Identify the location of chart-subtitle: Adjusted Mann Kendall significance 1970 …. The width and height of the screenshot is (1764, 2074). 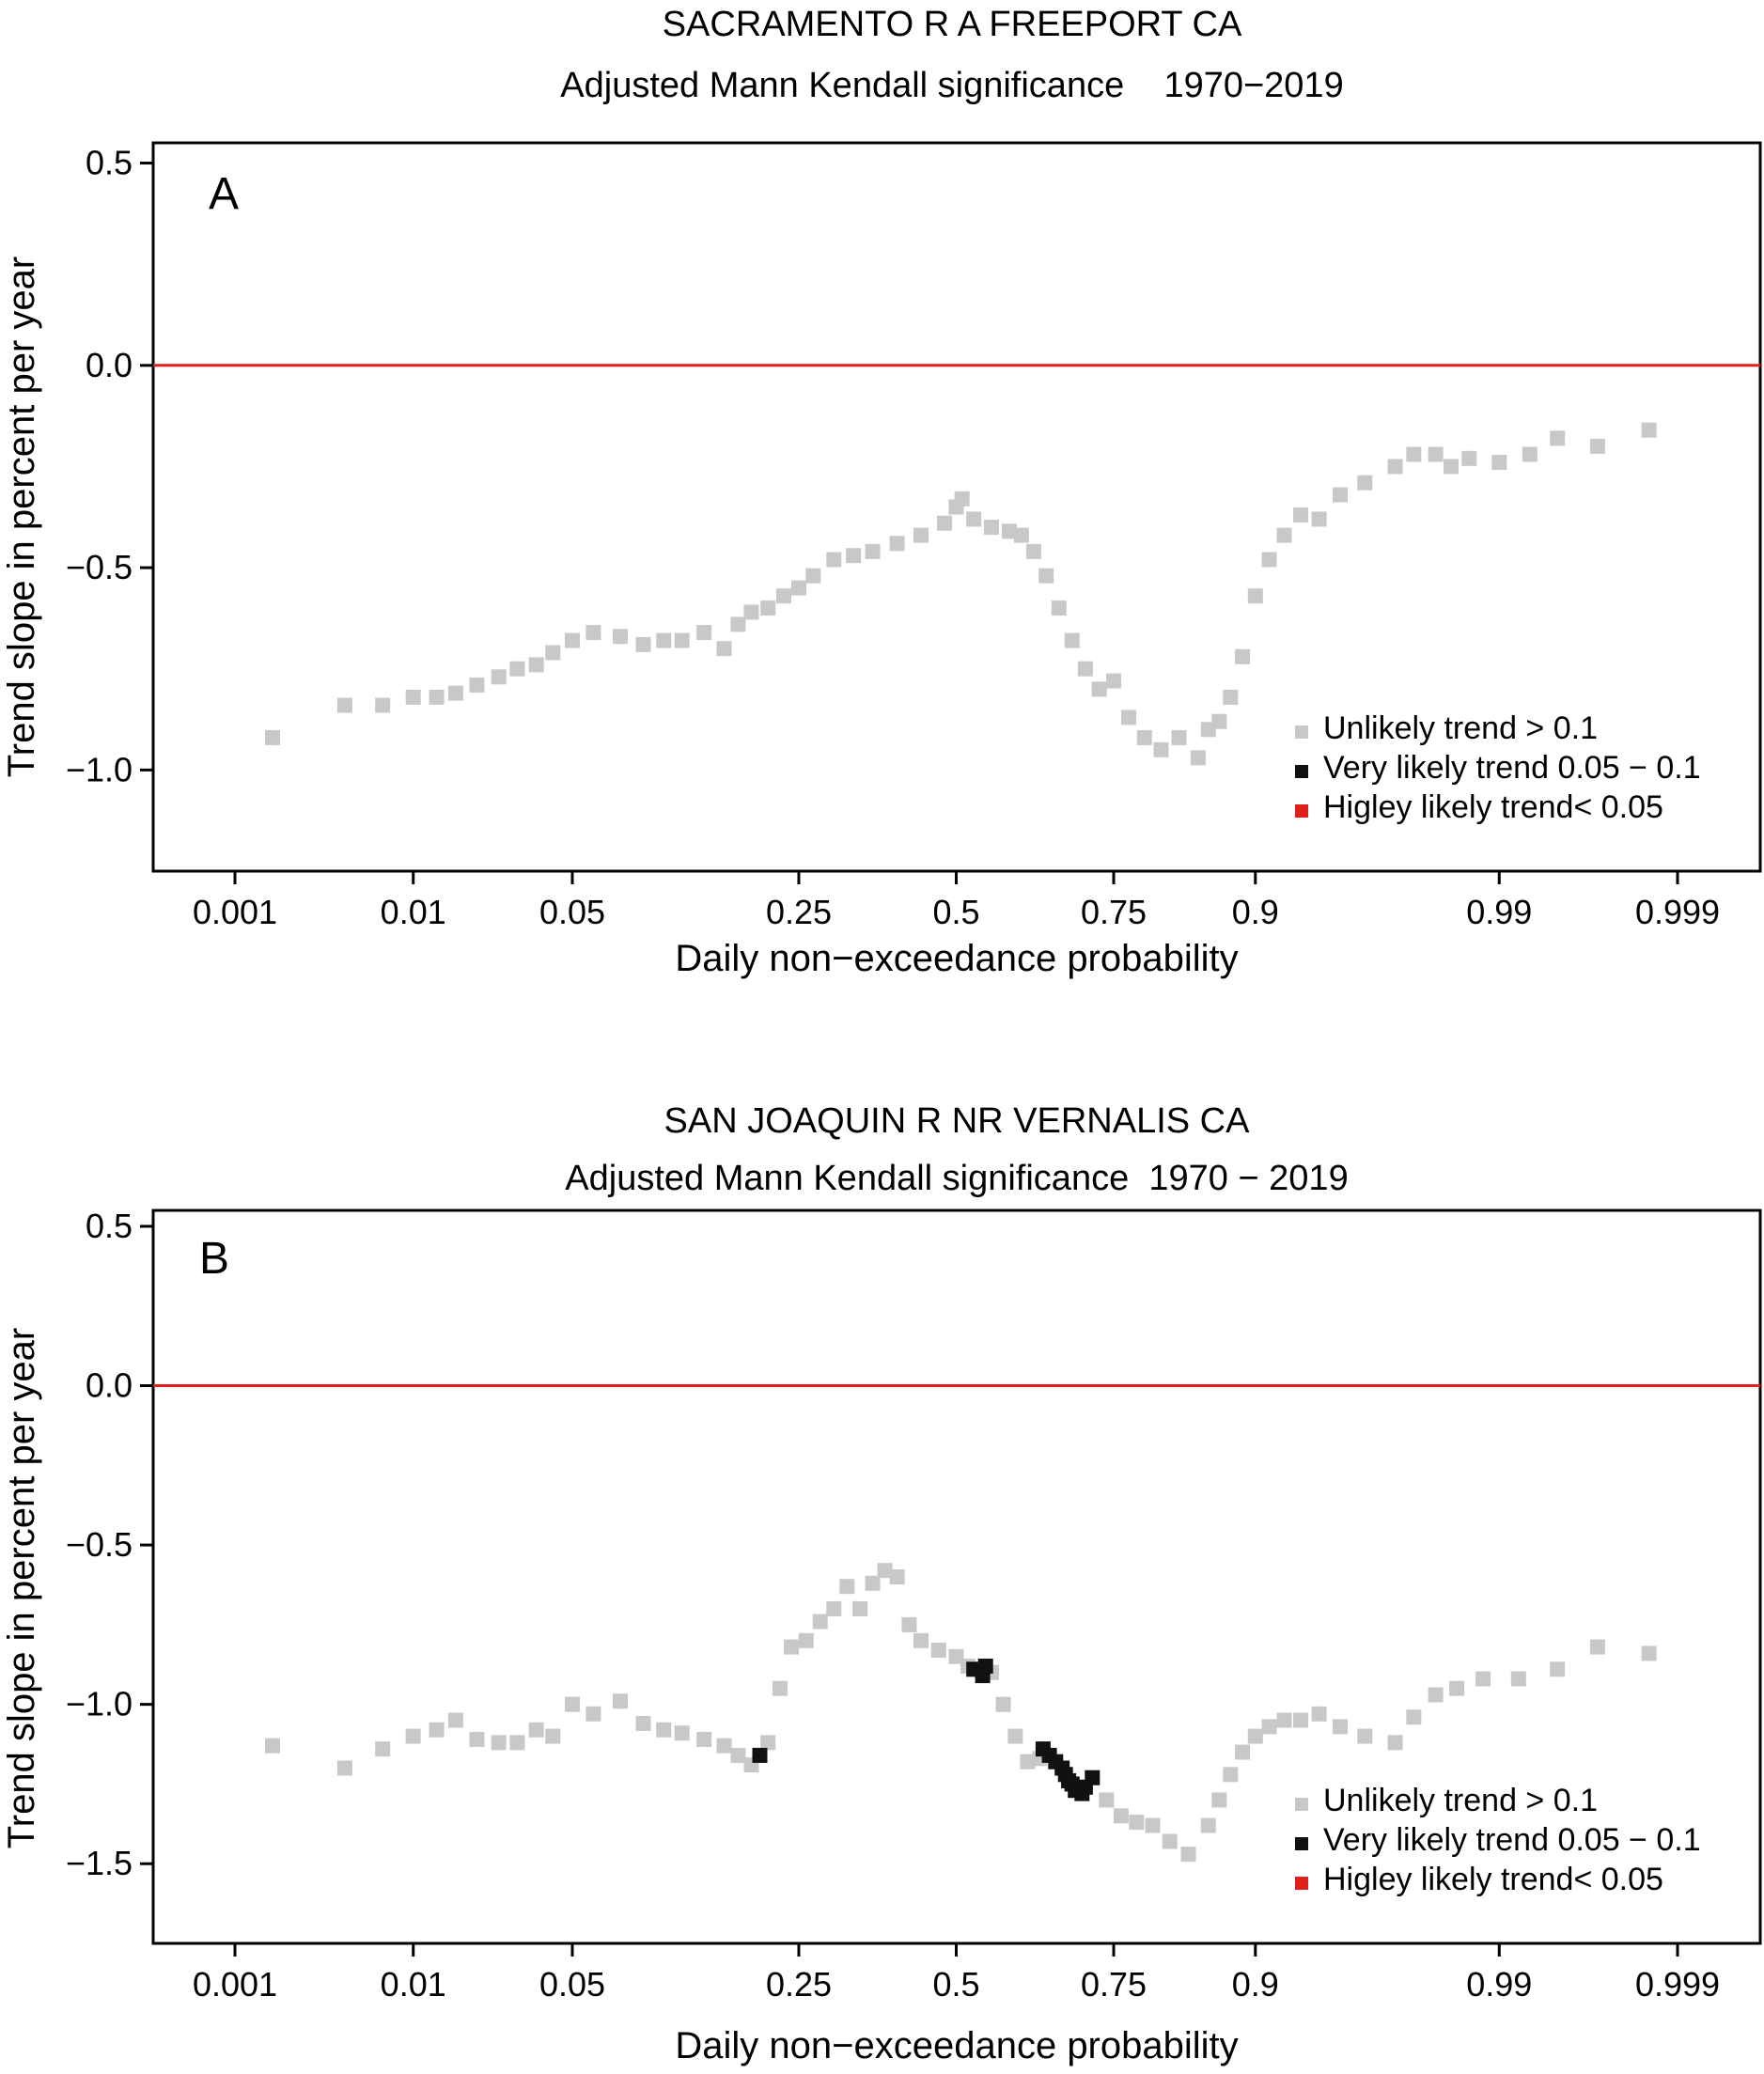
(957, 1178).